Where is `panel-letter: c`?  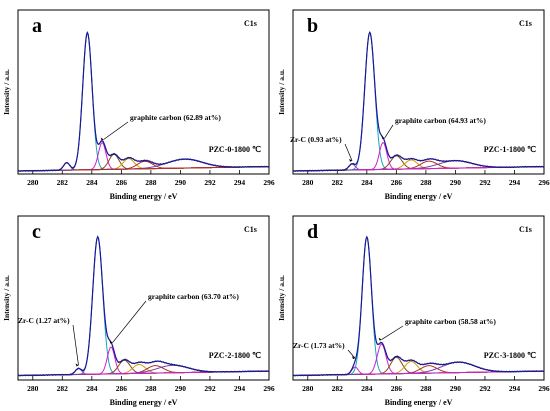
panel-letter: c is located at coordinates (36, 232).